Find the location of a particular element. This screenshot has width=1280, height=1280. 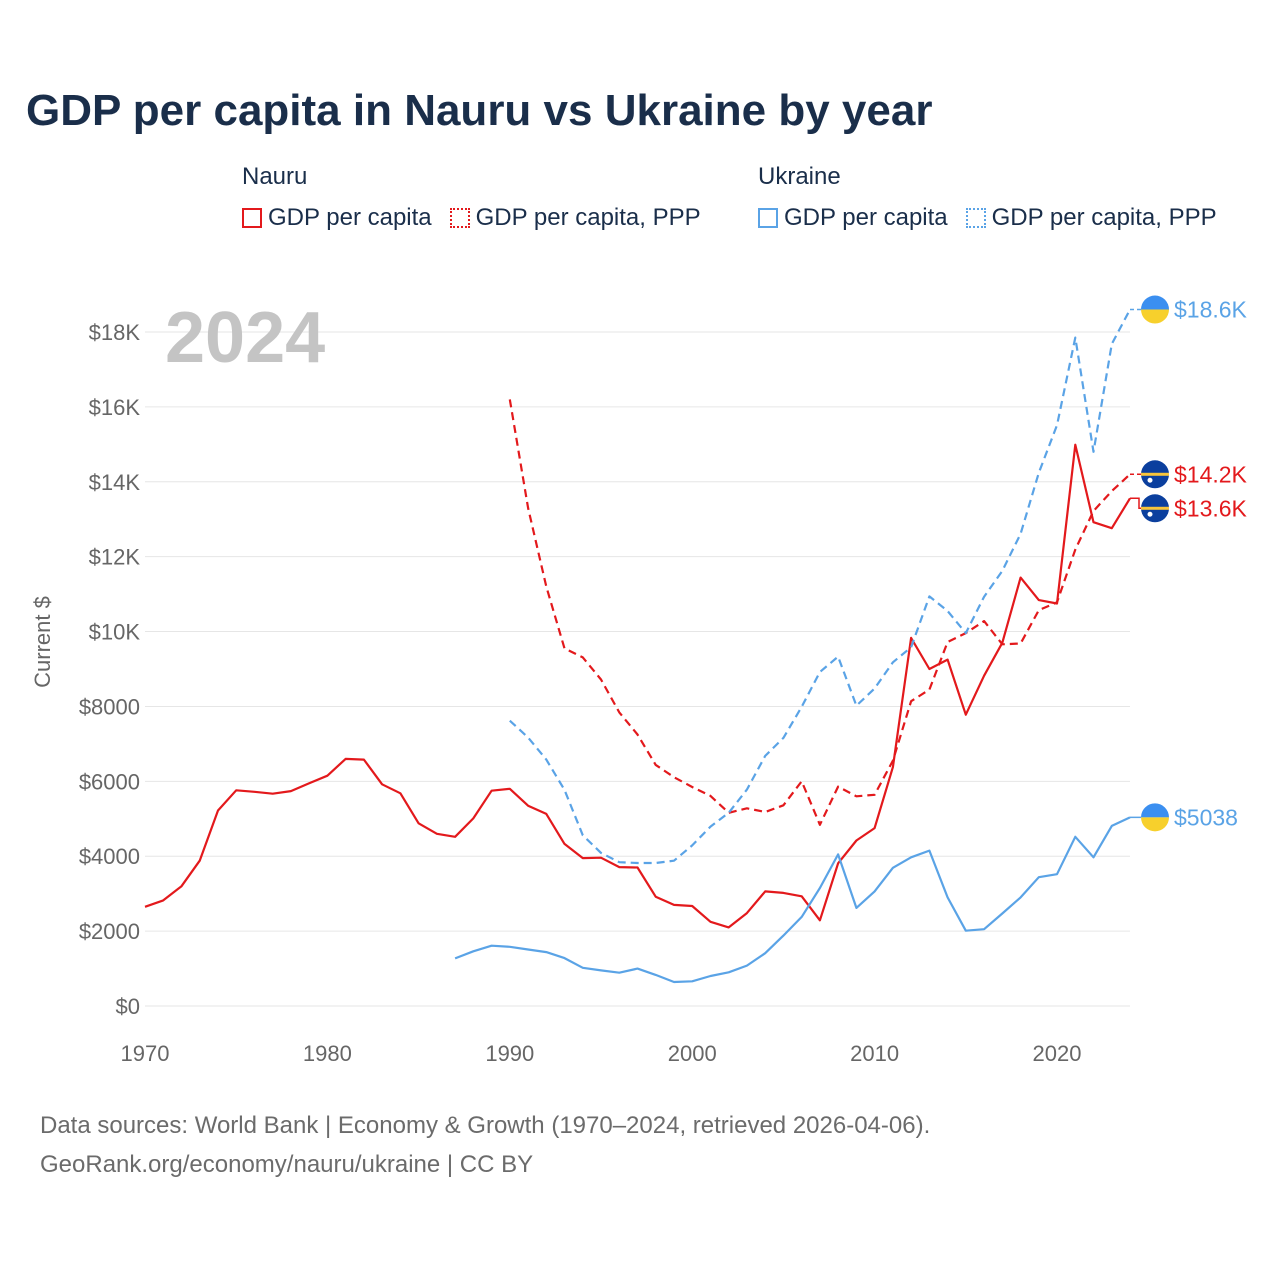

legend-label-ukraine-gdp: GDP per capita is located at coordinates (866, 217).